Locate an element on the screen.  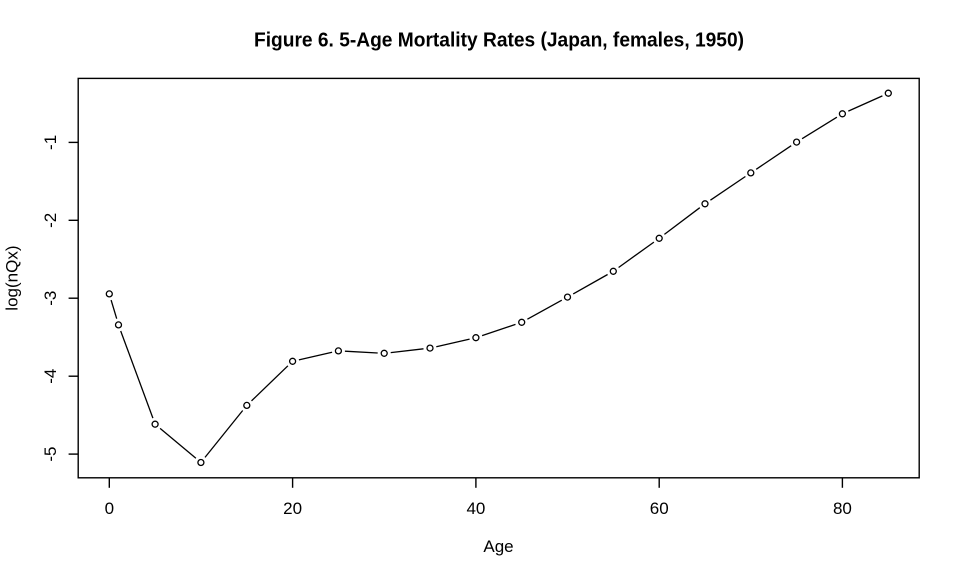
svg-text: -5 is located at coordinates (50, 454).